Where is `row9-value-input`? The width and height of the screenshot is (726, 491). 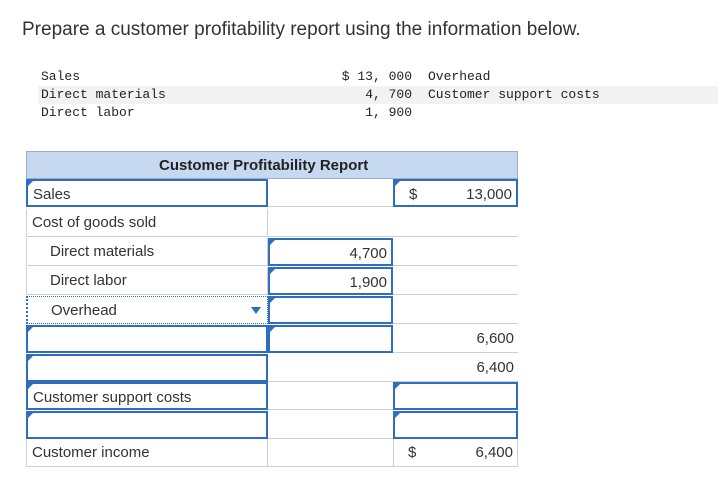 row9-value-input is located at coordinates (455, 425).